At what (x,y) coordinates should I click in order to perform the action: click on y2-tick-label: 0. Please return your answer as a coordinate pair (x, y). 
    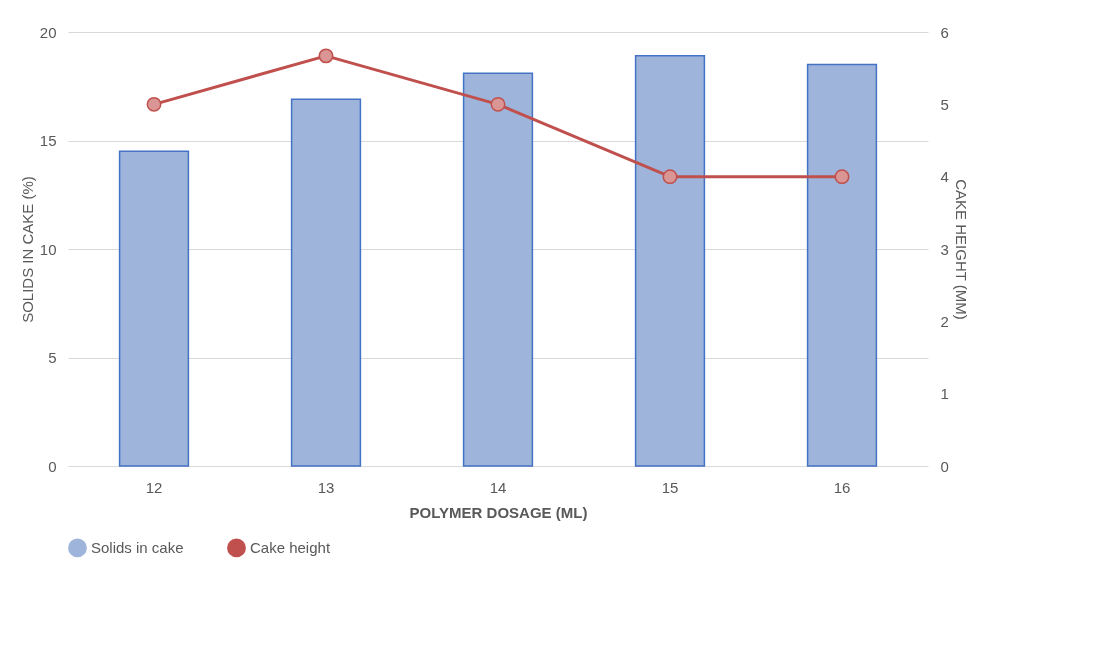
    Looking at the image, I should click on (944, 466).